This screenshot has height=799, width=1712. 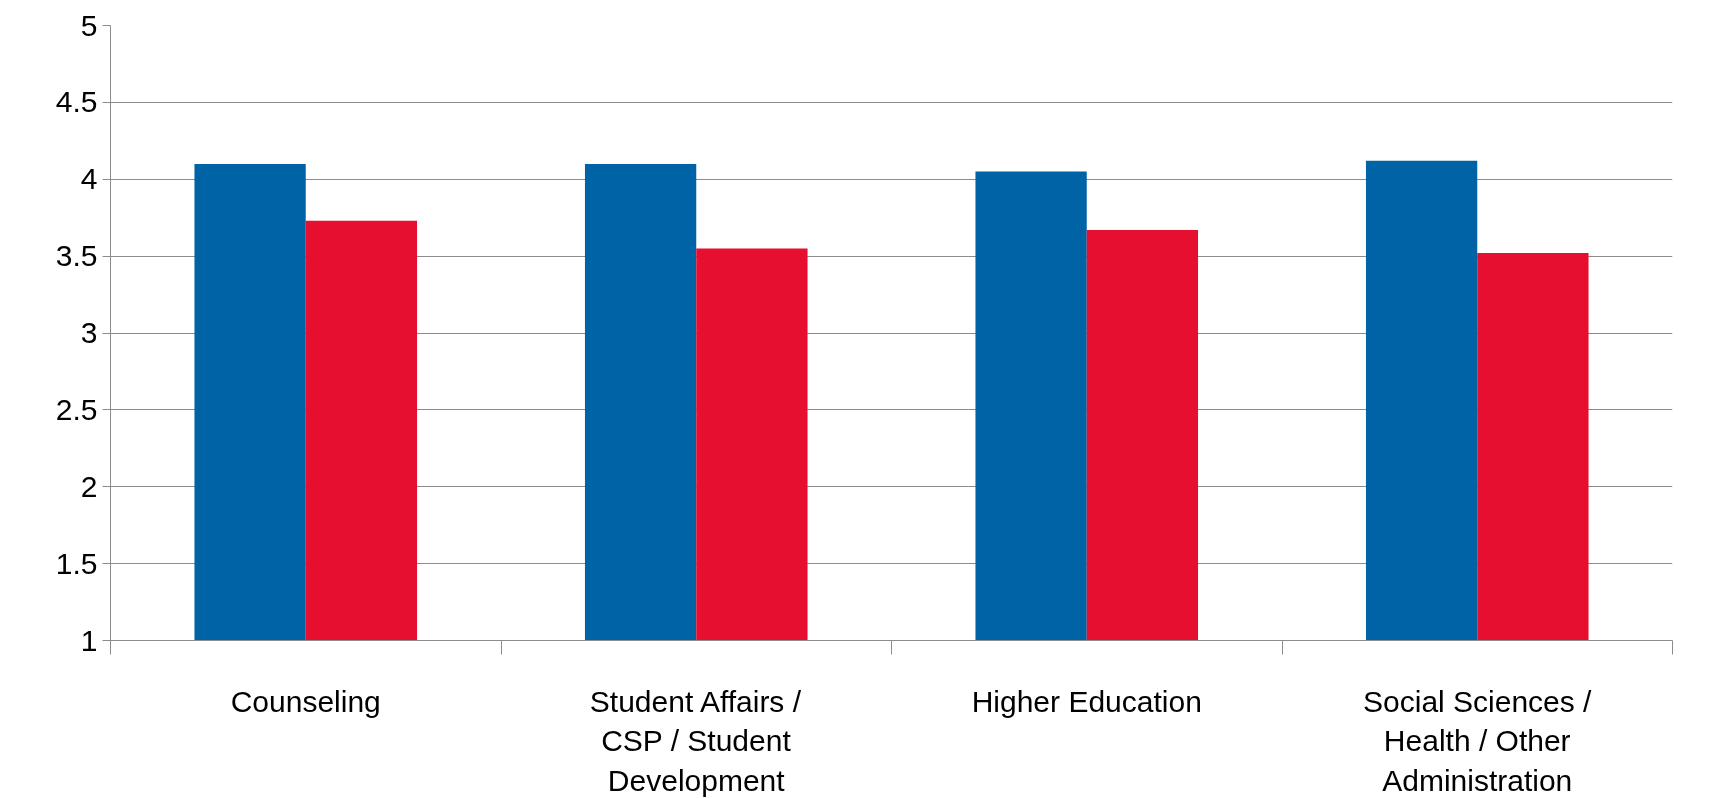 What do you see at coordinates (1086, 701) in the screenshot?
I see `x-tick-label: Higher Education` at bounding box center [1086, 701].